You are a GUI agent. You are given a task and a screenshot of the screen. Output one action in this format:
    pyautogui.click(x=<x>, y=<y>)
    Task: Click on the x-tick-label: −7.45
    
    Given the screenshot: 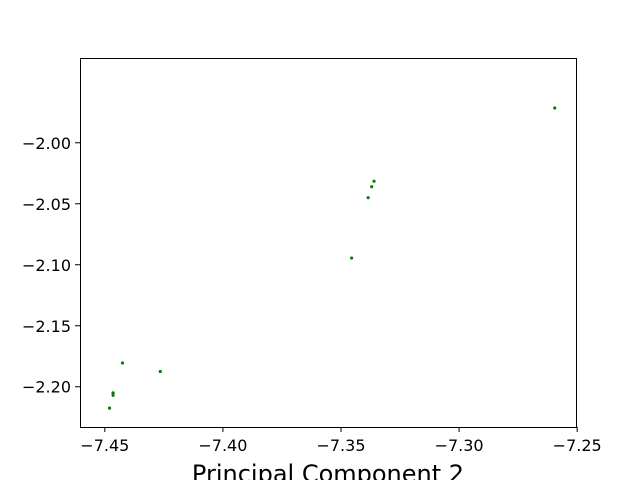 What is the action you would take?
    pyautogui.click(x=104, y=445)
    